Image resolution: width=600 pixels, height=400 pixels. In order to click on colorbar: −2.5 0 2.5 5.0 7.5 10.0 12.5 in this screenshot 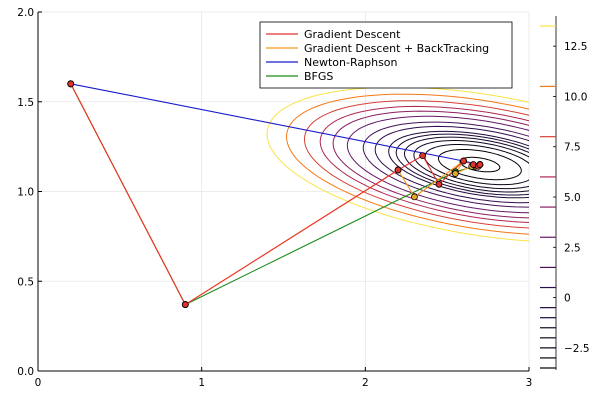, I will do `click(565, 193)`.